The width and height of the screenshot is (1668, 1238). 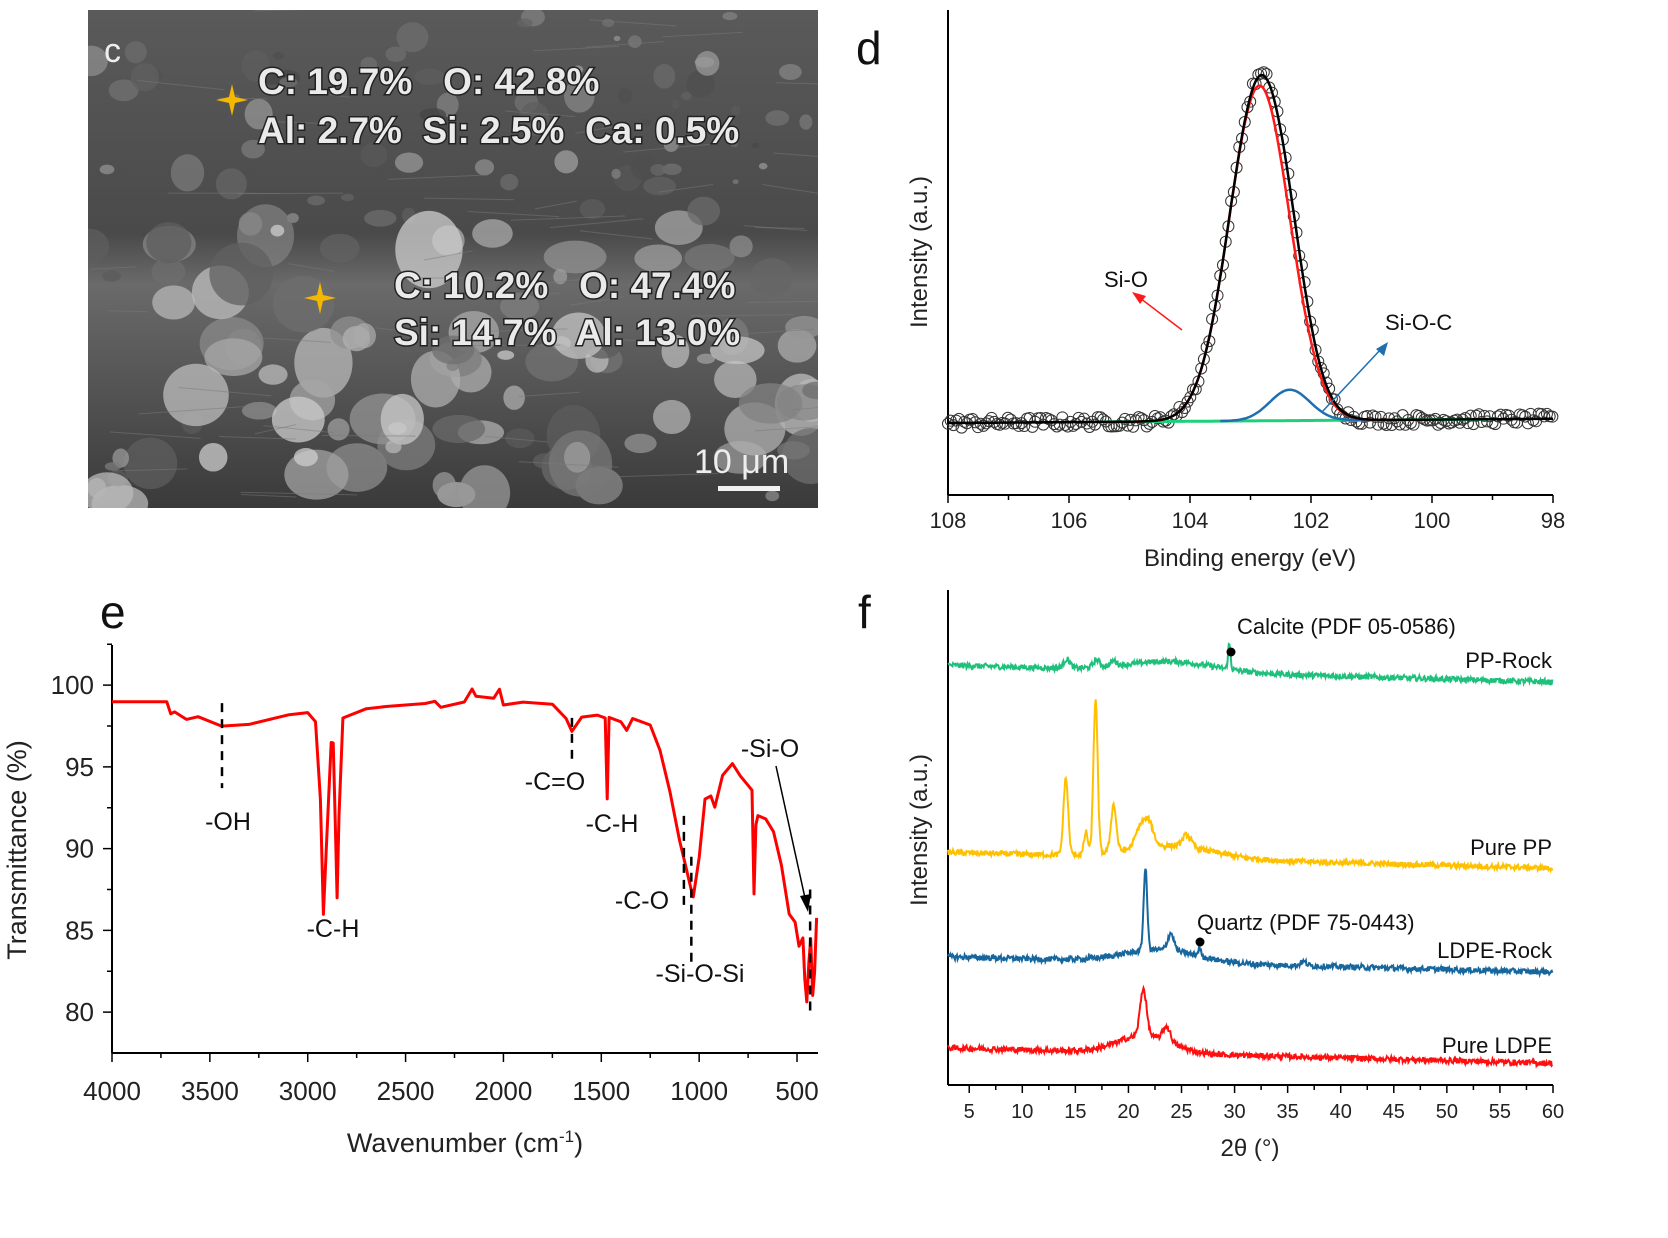 What do you see at coordinates (601, 1091) in the screenshot?
I see `x-tick-label: 1500` at bounding box center [601, 1091].